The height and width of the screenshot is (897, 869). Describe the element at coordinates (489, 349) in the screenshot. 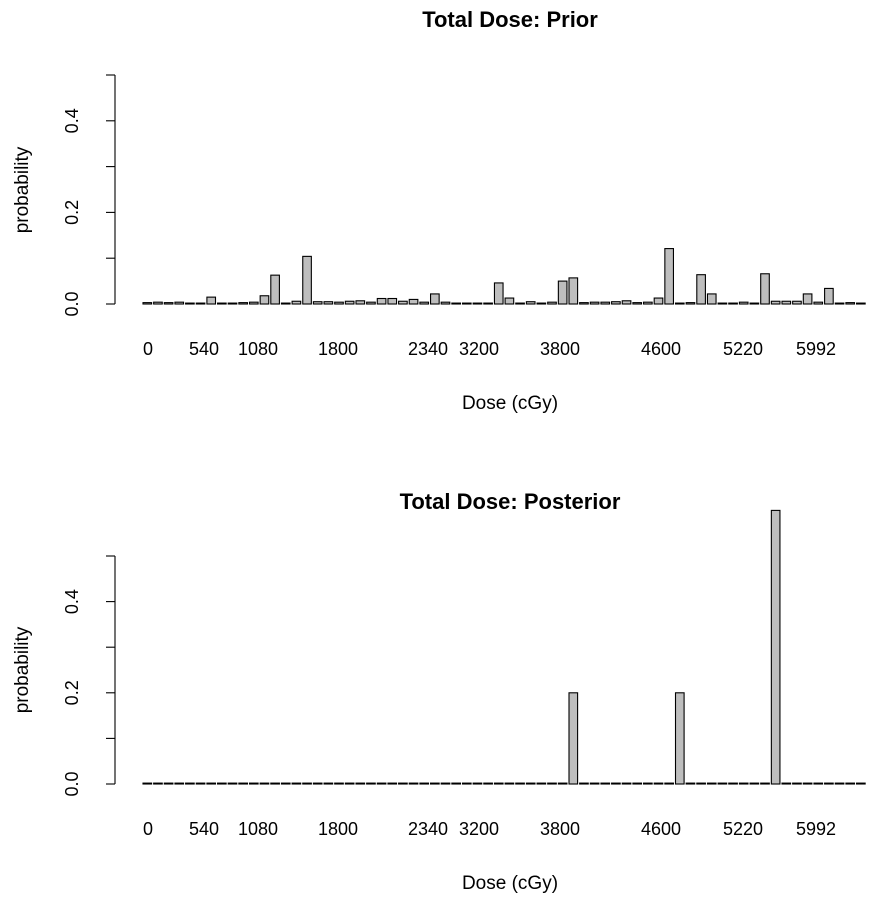

I see `x-tick-labels: 0 540 1080 1800 2340 3200 3800 4600 5220 5992` at that location.